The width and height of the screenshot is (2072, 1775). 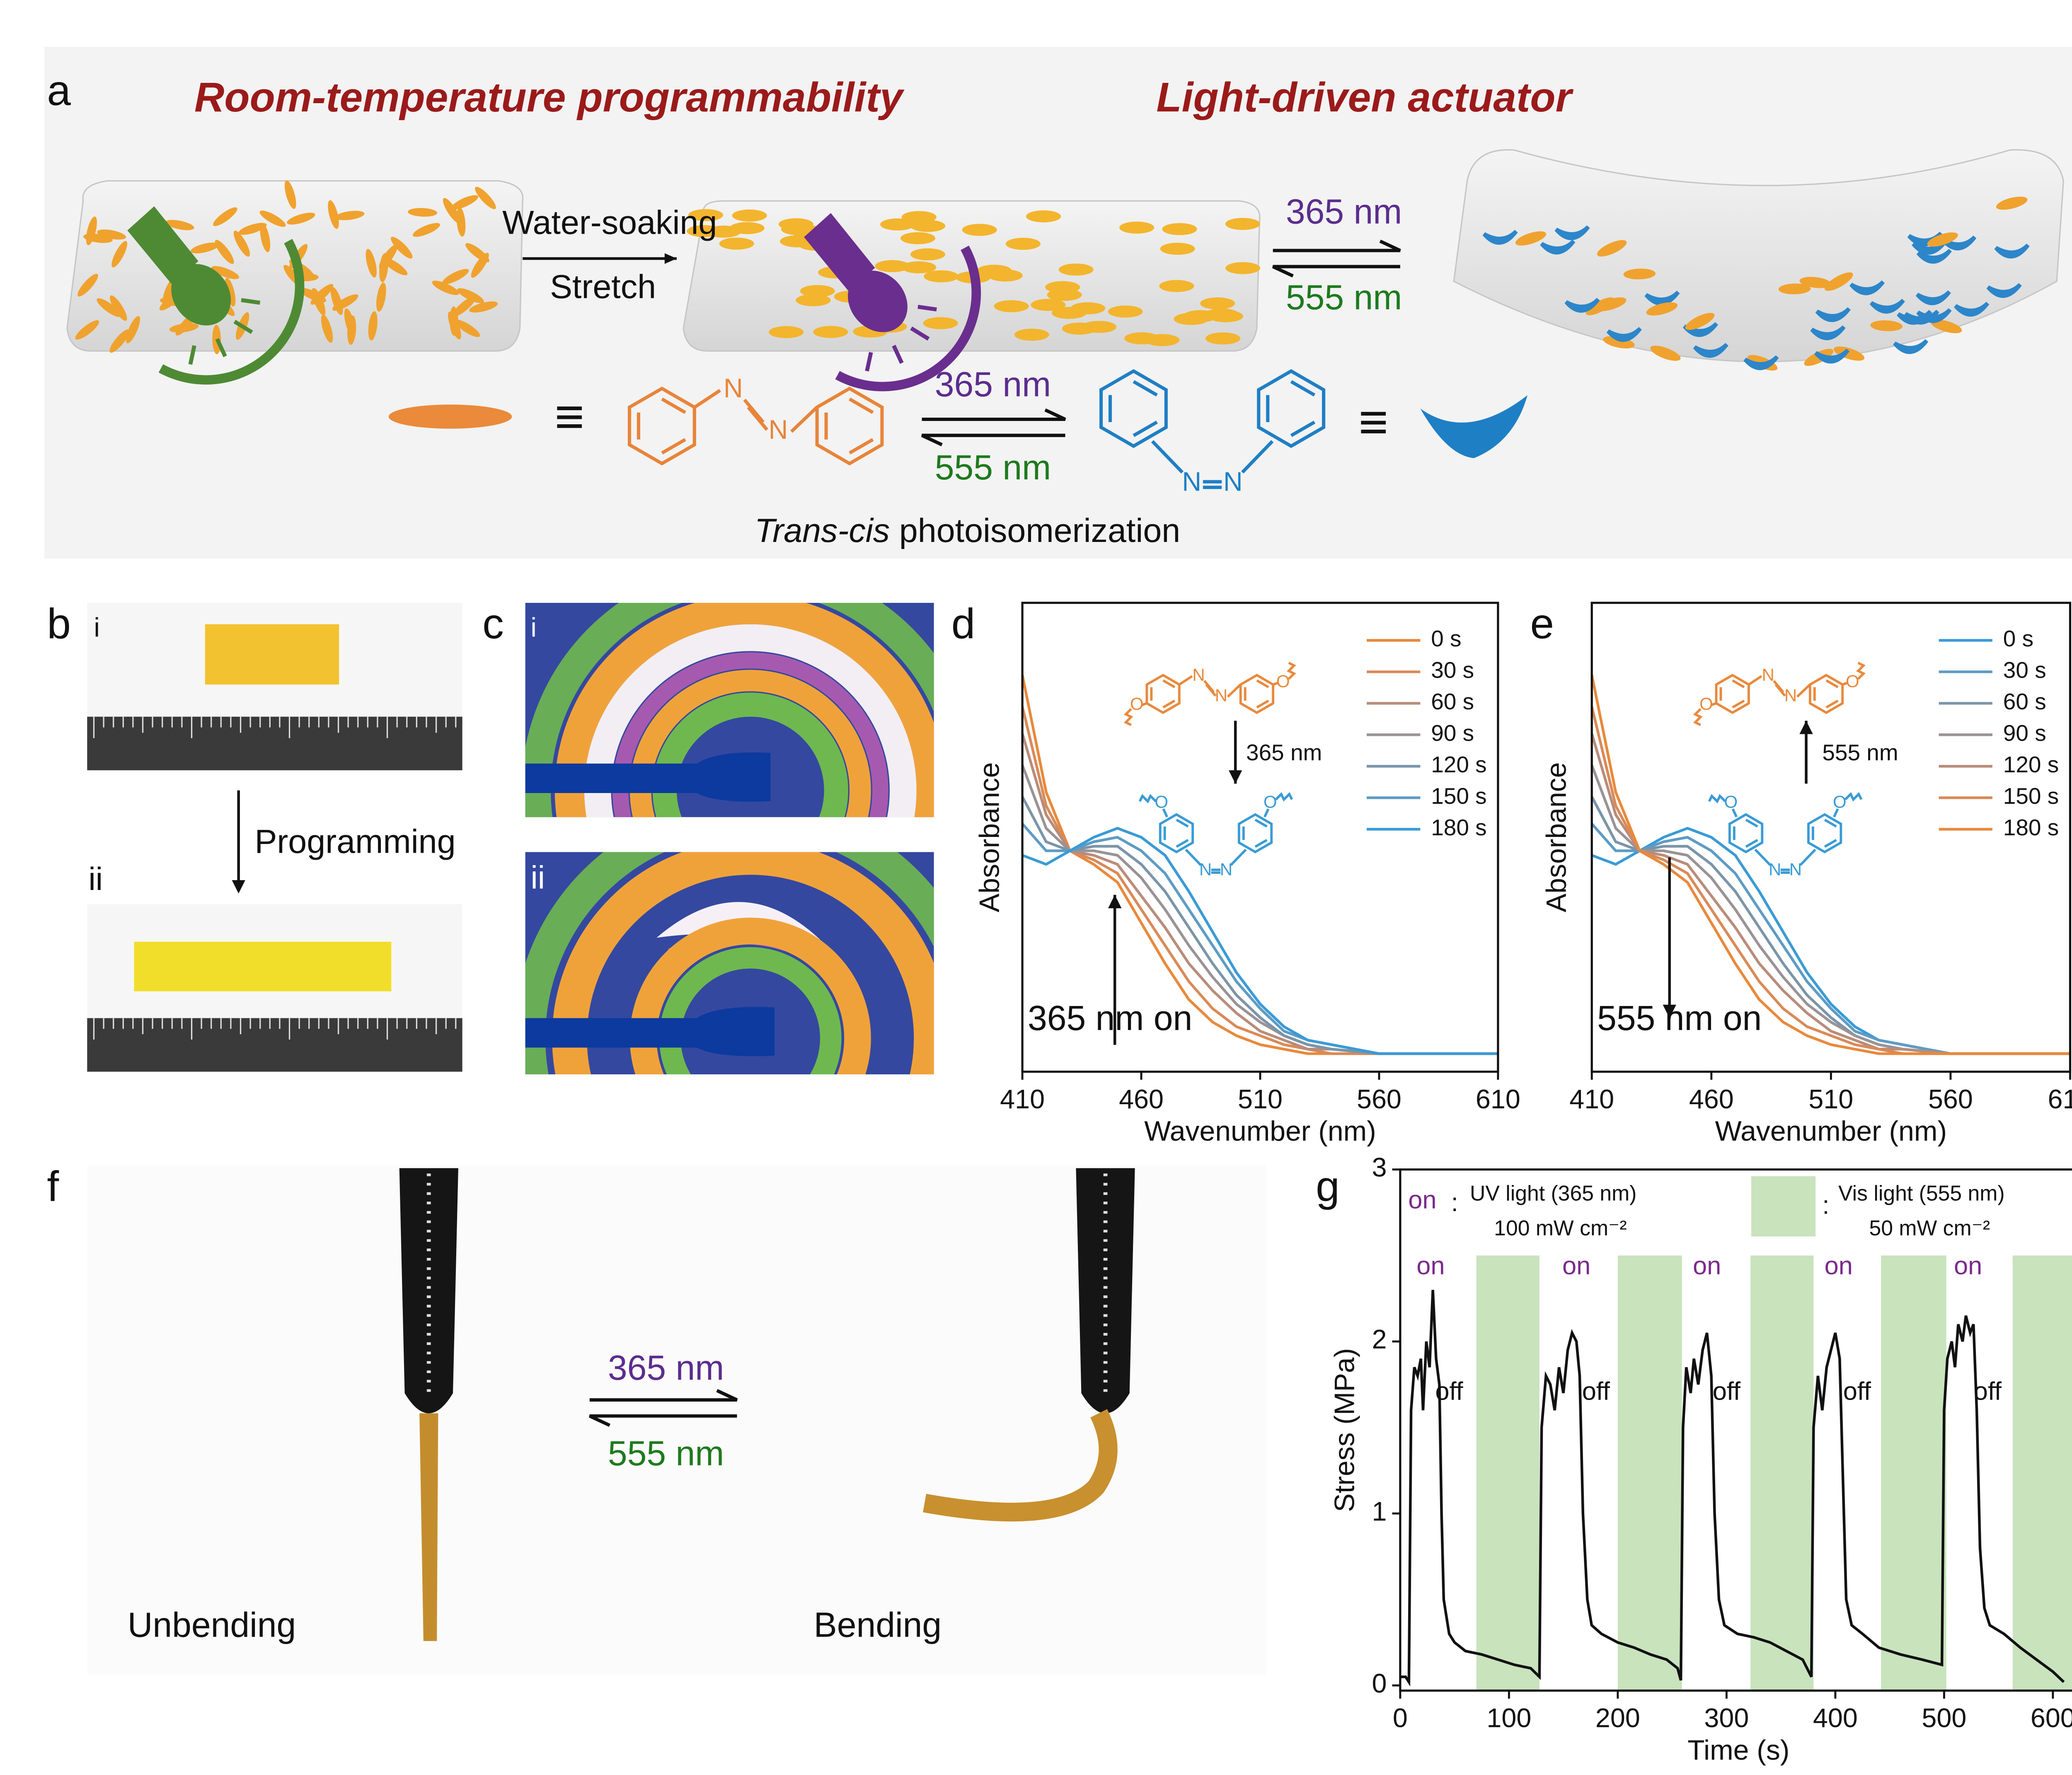 What do you see at coordinates (1446, 638) in the screenshot?
I see `legend-label: 0 s` at bounding box center [1446, 638].